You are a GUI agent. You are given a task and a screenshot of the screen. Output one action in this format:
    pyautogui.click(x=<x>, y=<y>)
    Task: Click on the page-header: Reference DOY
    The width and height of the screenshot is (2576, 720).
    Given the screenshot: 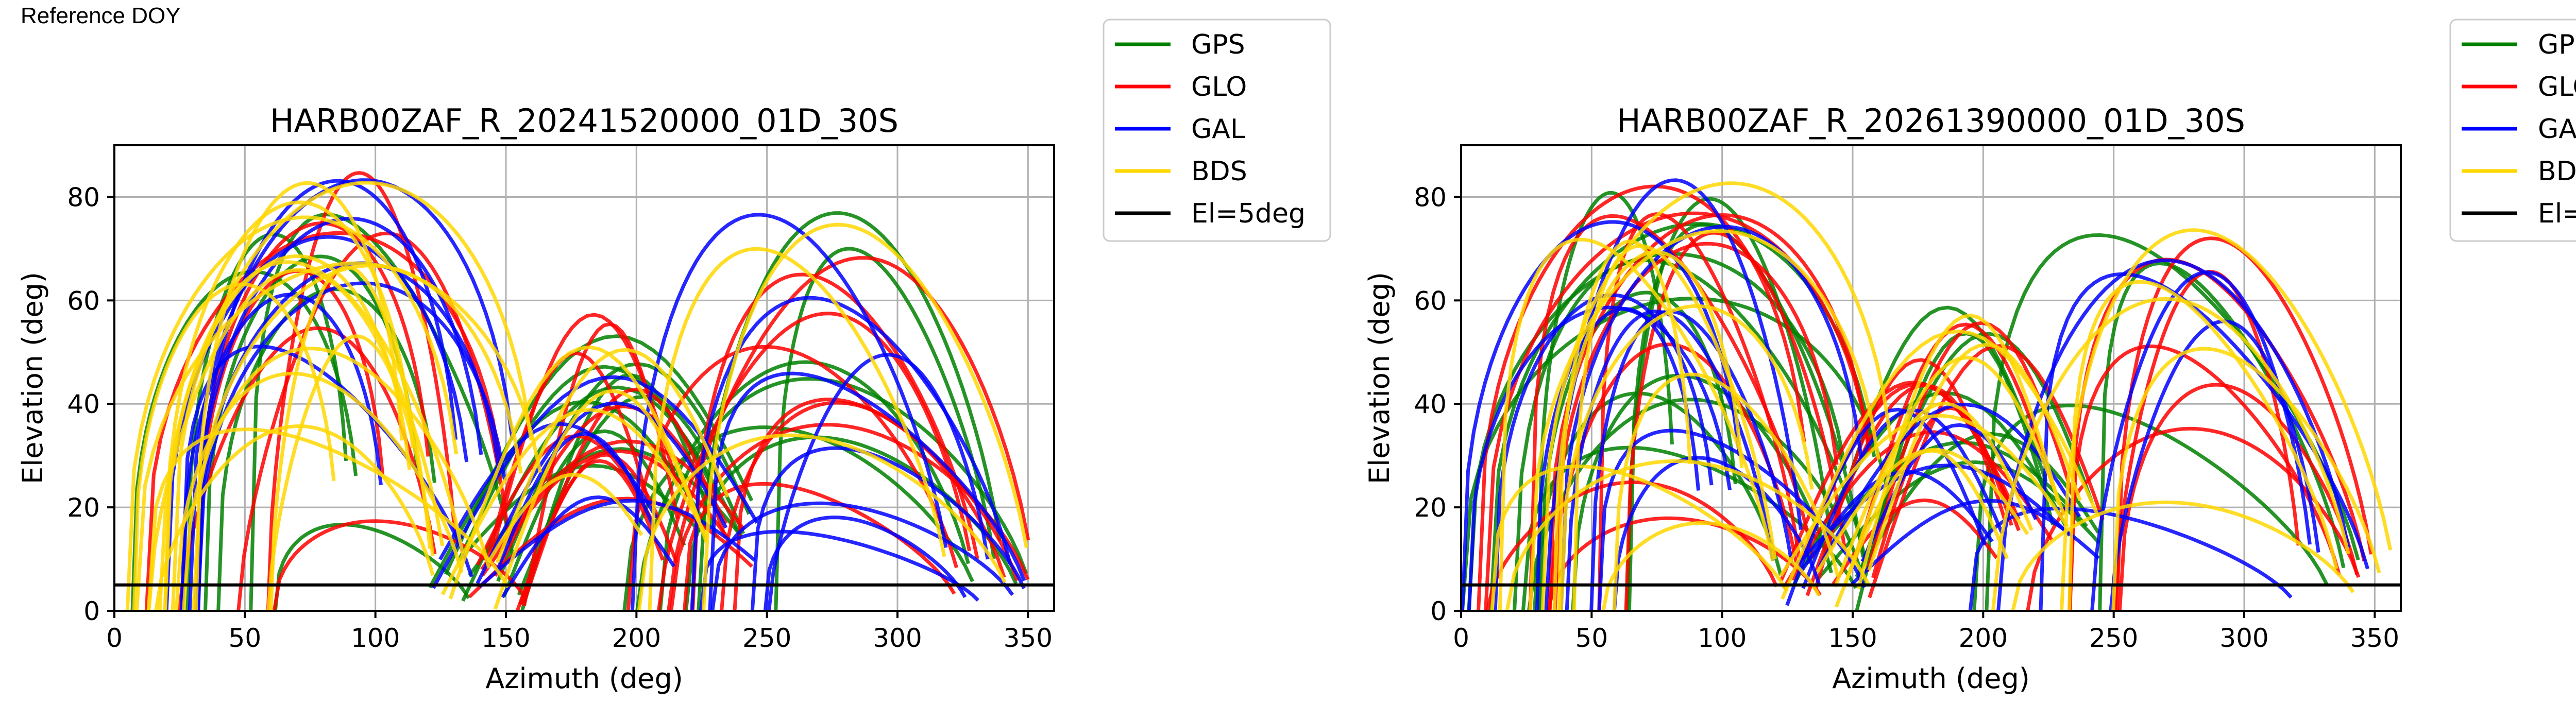 What is the action you would take?
    pyautogui.click(x=101, y=15)
    